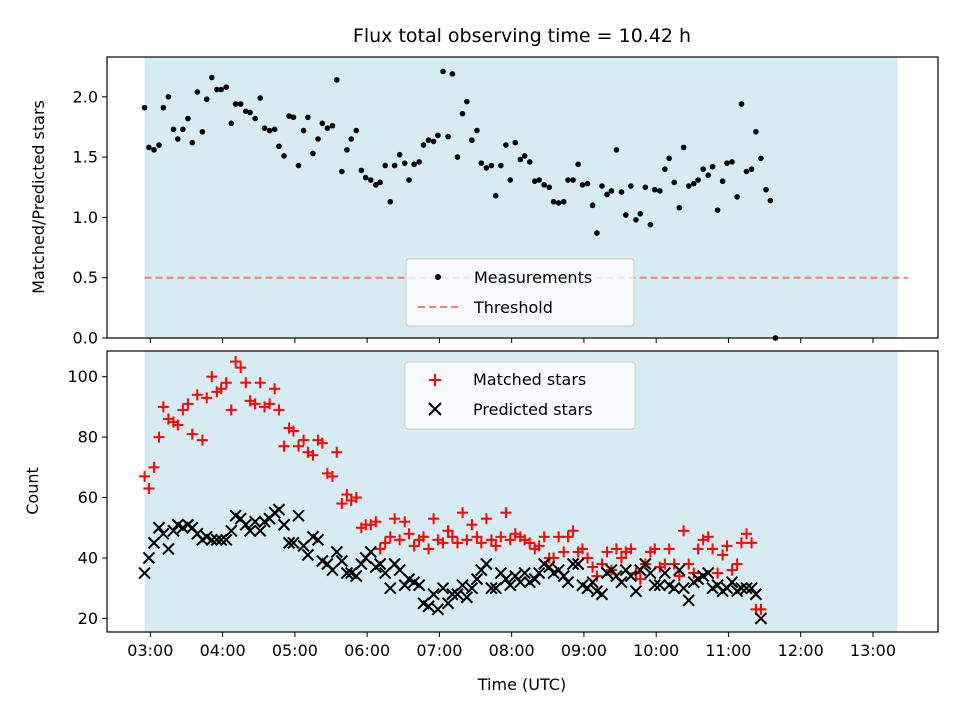 This screenshot has height=724, width=960. I want to click on x-tick-label: 04:00, so click(223, 650).